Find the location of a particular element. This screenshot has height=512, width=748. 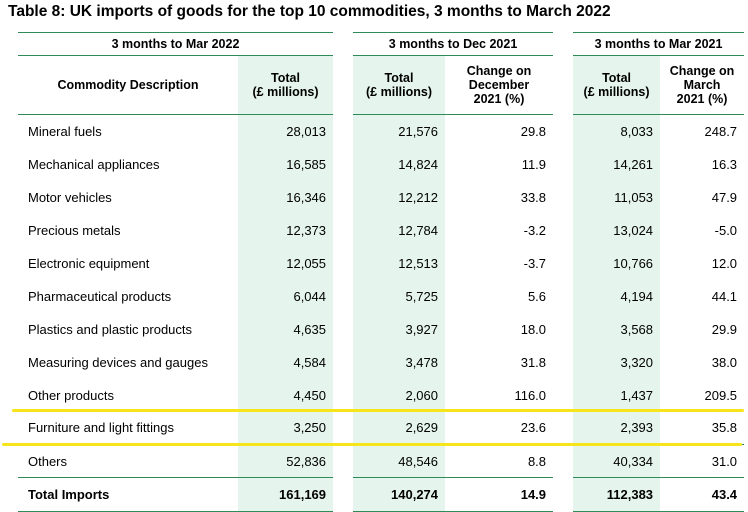

total-dec-2021-cell: 12,784 is located at coordinates (399, 230).